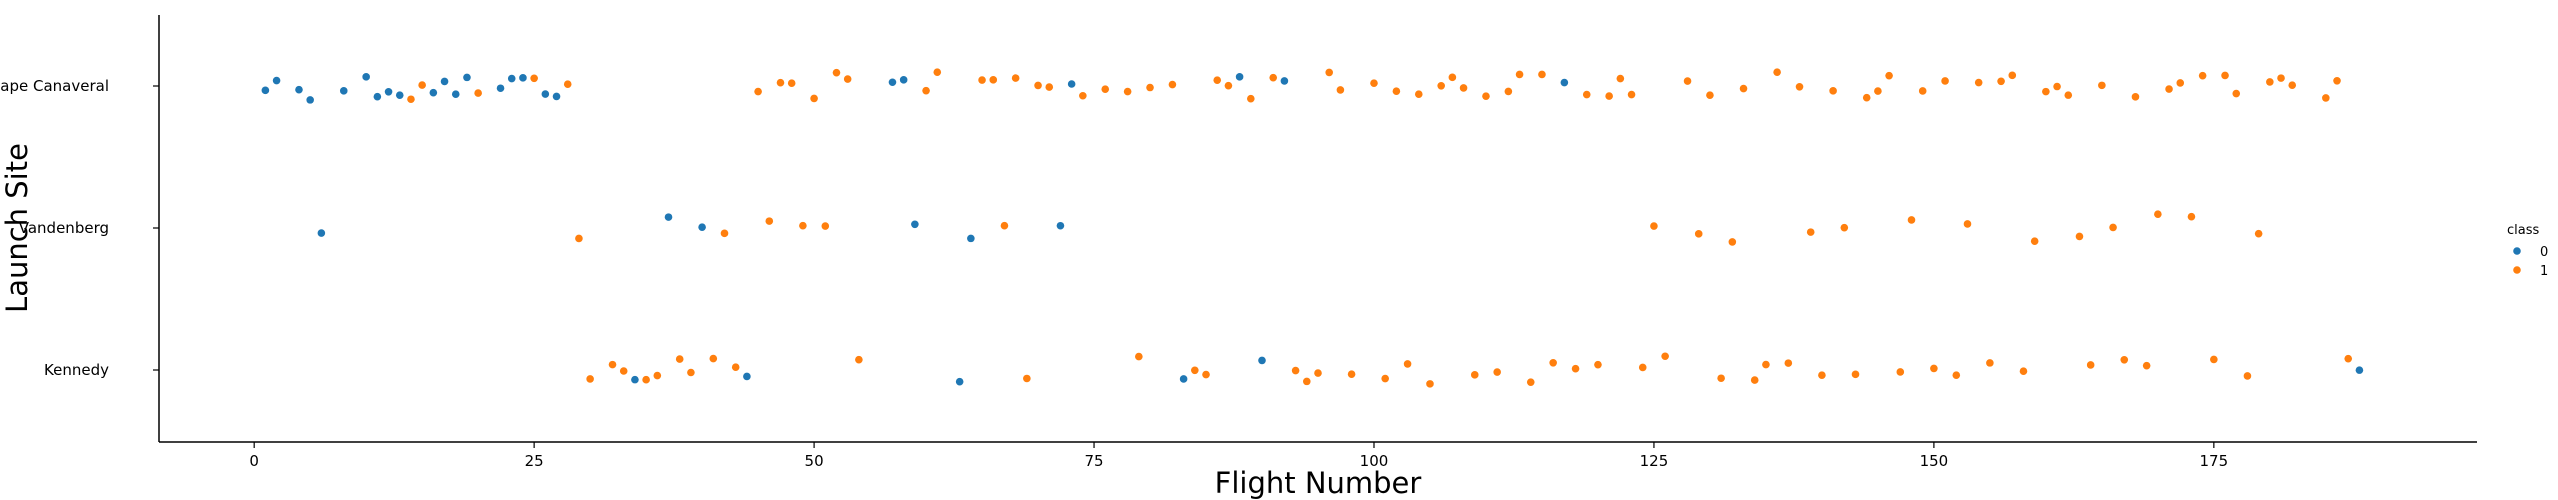 The height and width of the screenshot is (500, 2558). What do you see at coordinates (64, 228) in the screenshot?
I see `y-tick-label: Vandenberg` at bounding box center [64, 228].